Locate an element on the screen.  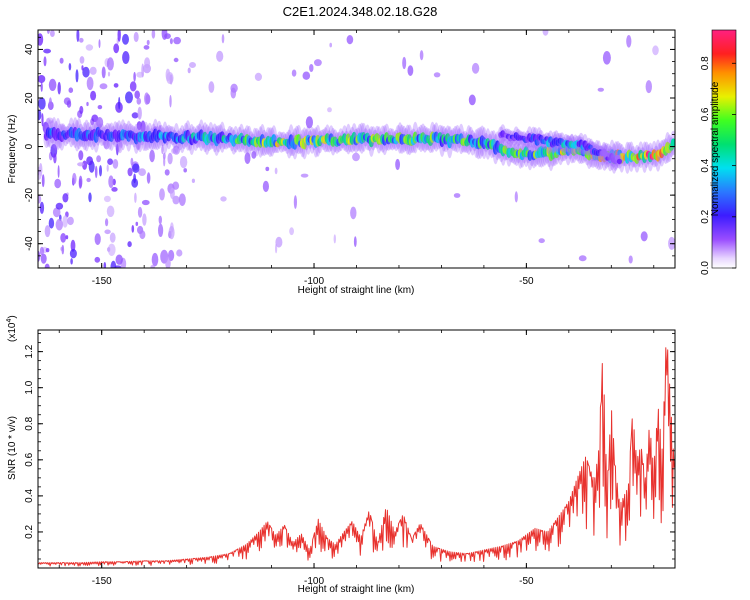
y-tick-label: 0.4 is located at coordinates (29, 495).